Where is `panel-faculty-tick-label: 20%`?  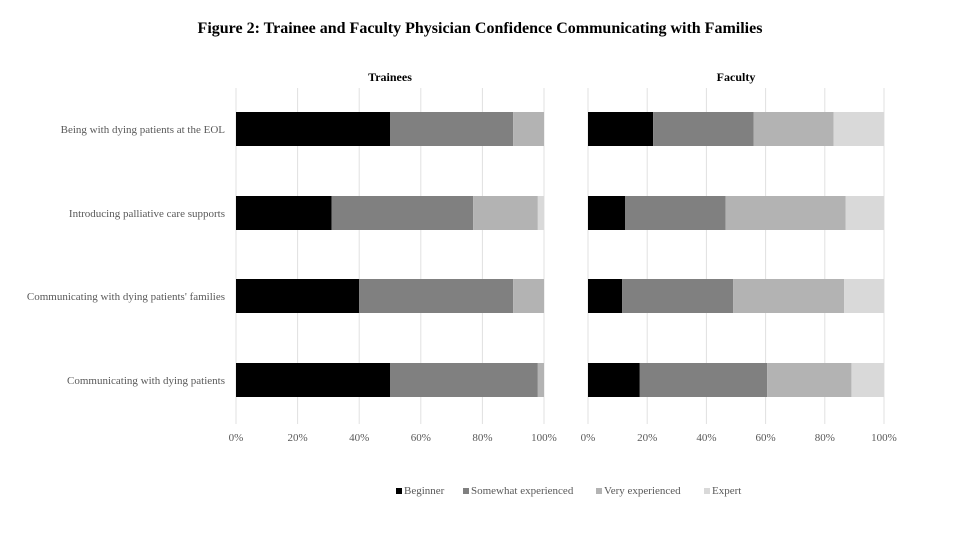
panel-faculty-tick-label: 20% is located at coordinates (647, 438).